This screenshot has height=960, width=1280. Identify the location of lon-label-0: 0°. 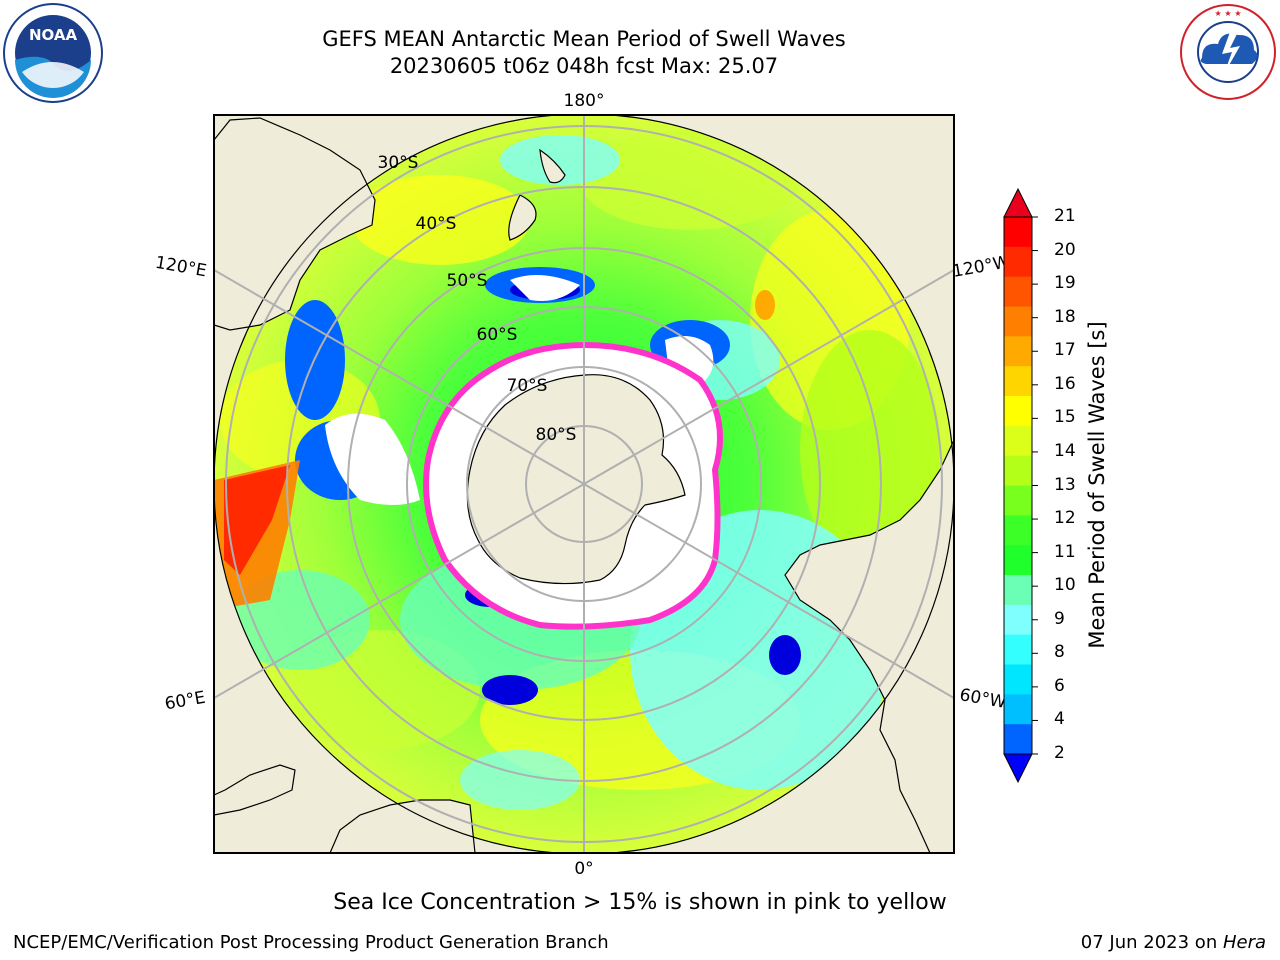
(583, 869).